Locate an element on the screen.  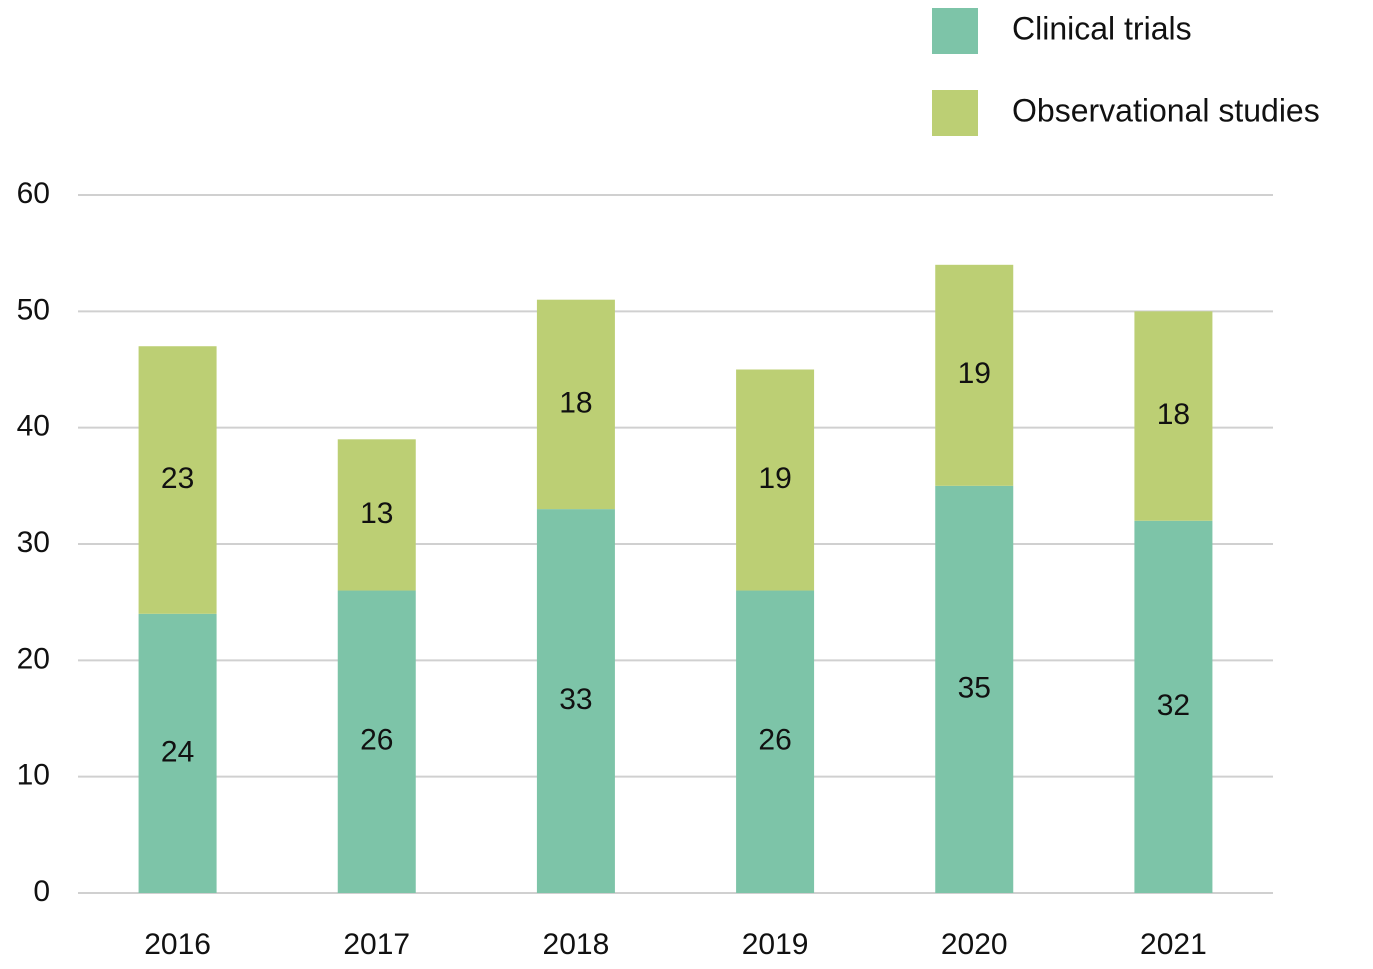
legend-label: Clinical trials is located at coordinates (1102, 28).